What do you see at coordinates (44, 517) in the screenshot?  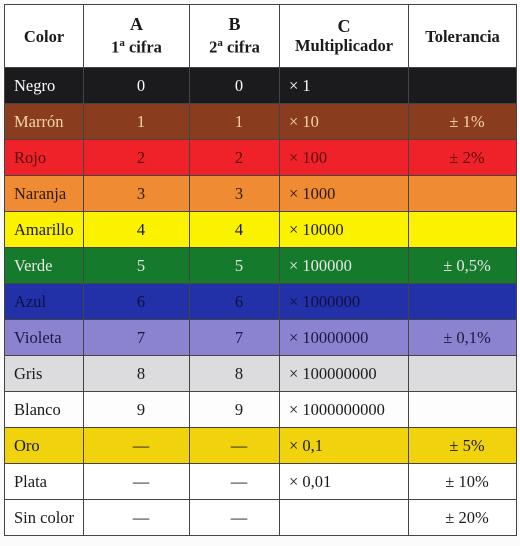 I see `color-name-cell: Sin color` at bounding box center [44, 517].